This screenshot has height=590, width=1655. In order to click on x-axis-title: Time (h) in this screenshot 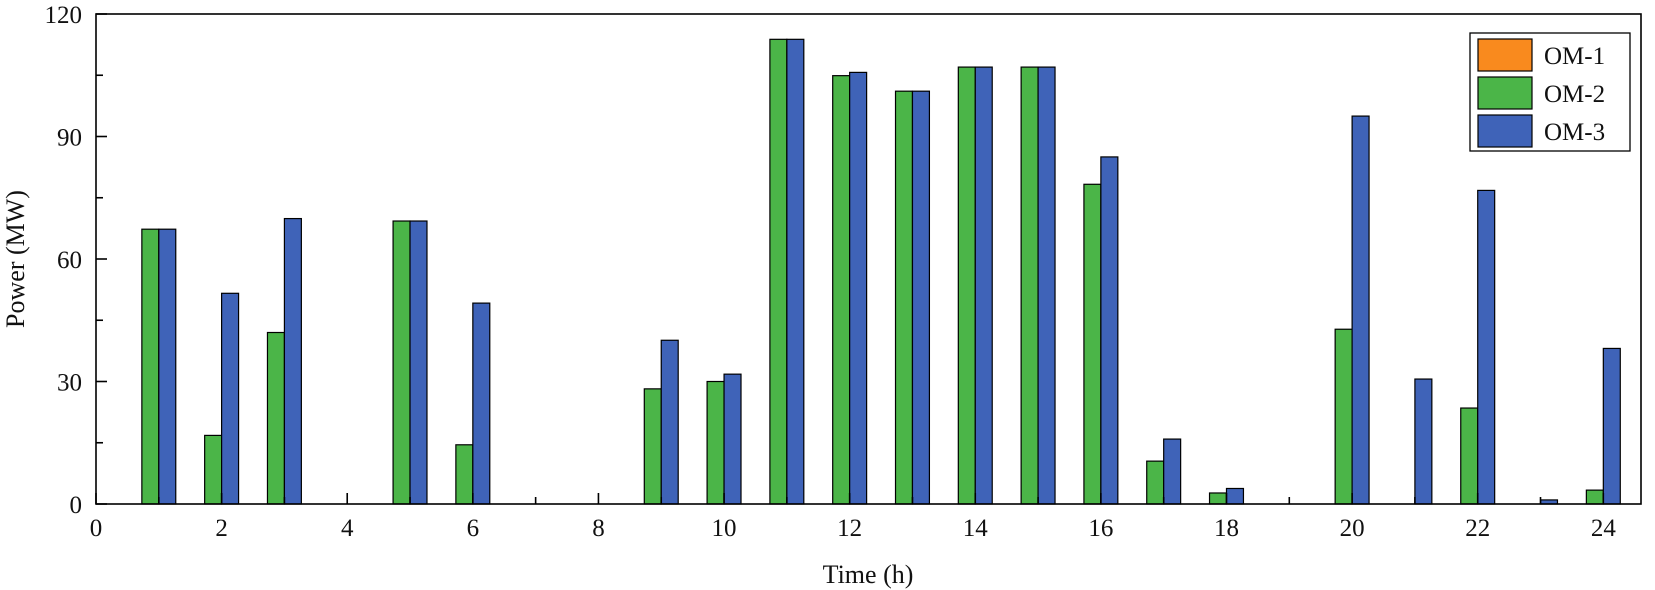, I will do `click(868, 574)`.